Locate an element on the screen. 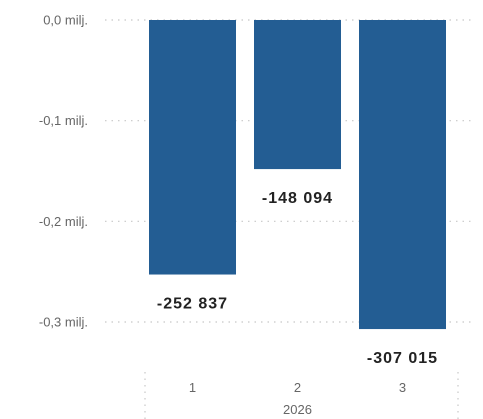 This screenshot has width=483, height=419. x-tick-label: 2 is located at coordinates (297, 387).